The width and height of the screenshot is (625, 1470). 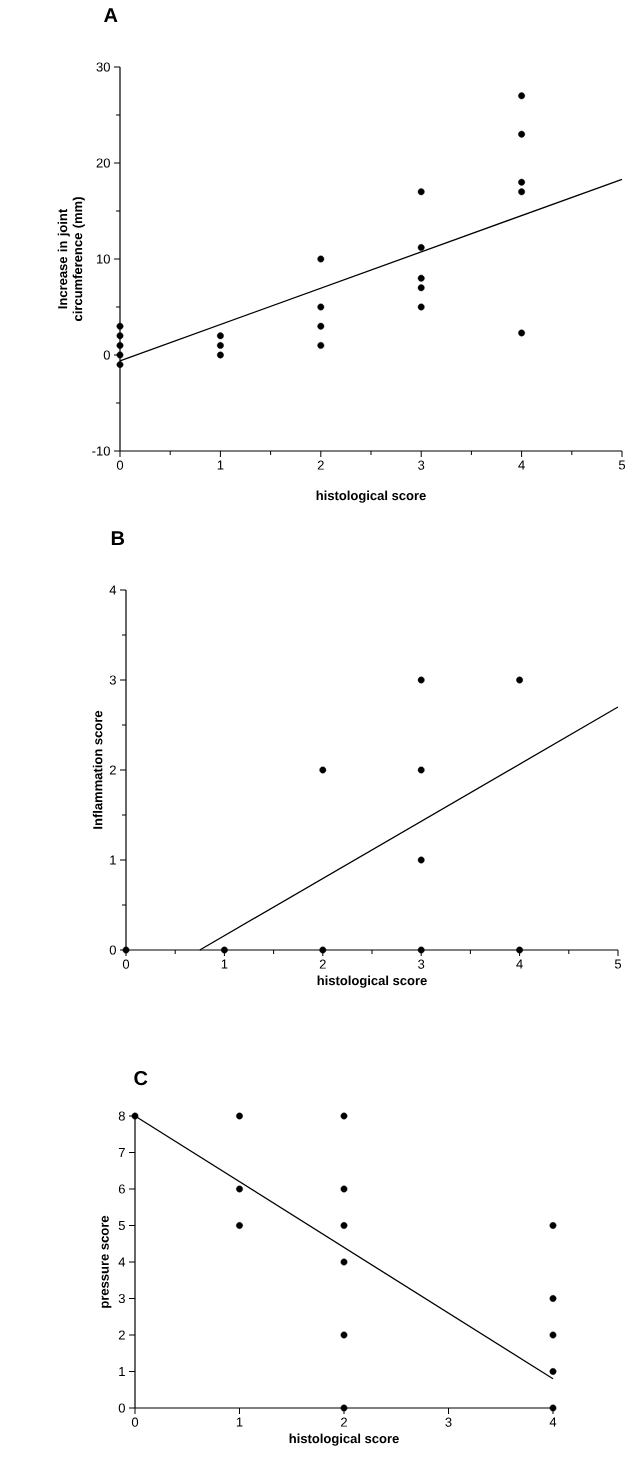 I want to click on chart-title: A, so click(x=111, y=15).